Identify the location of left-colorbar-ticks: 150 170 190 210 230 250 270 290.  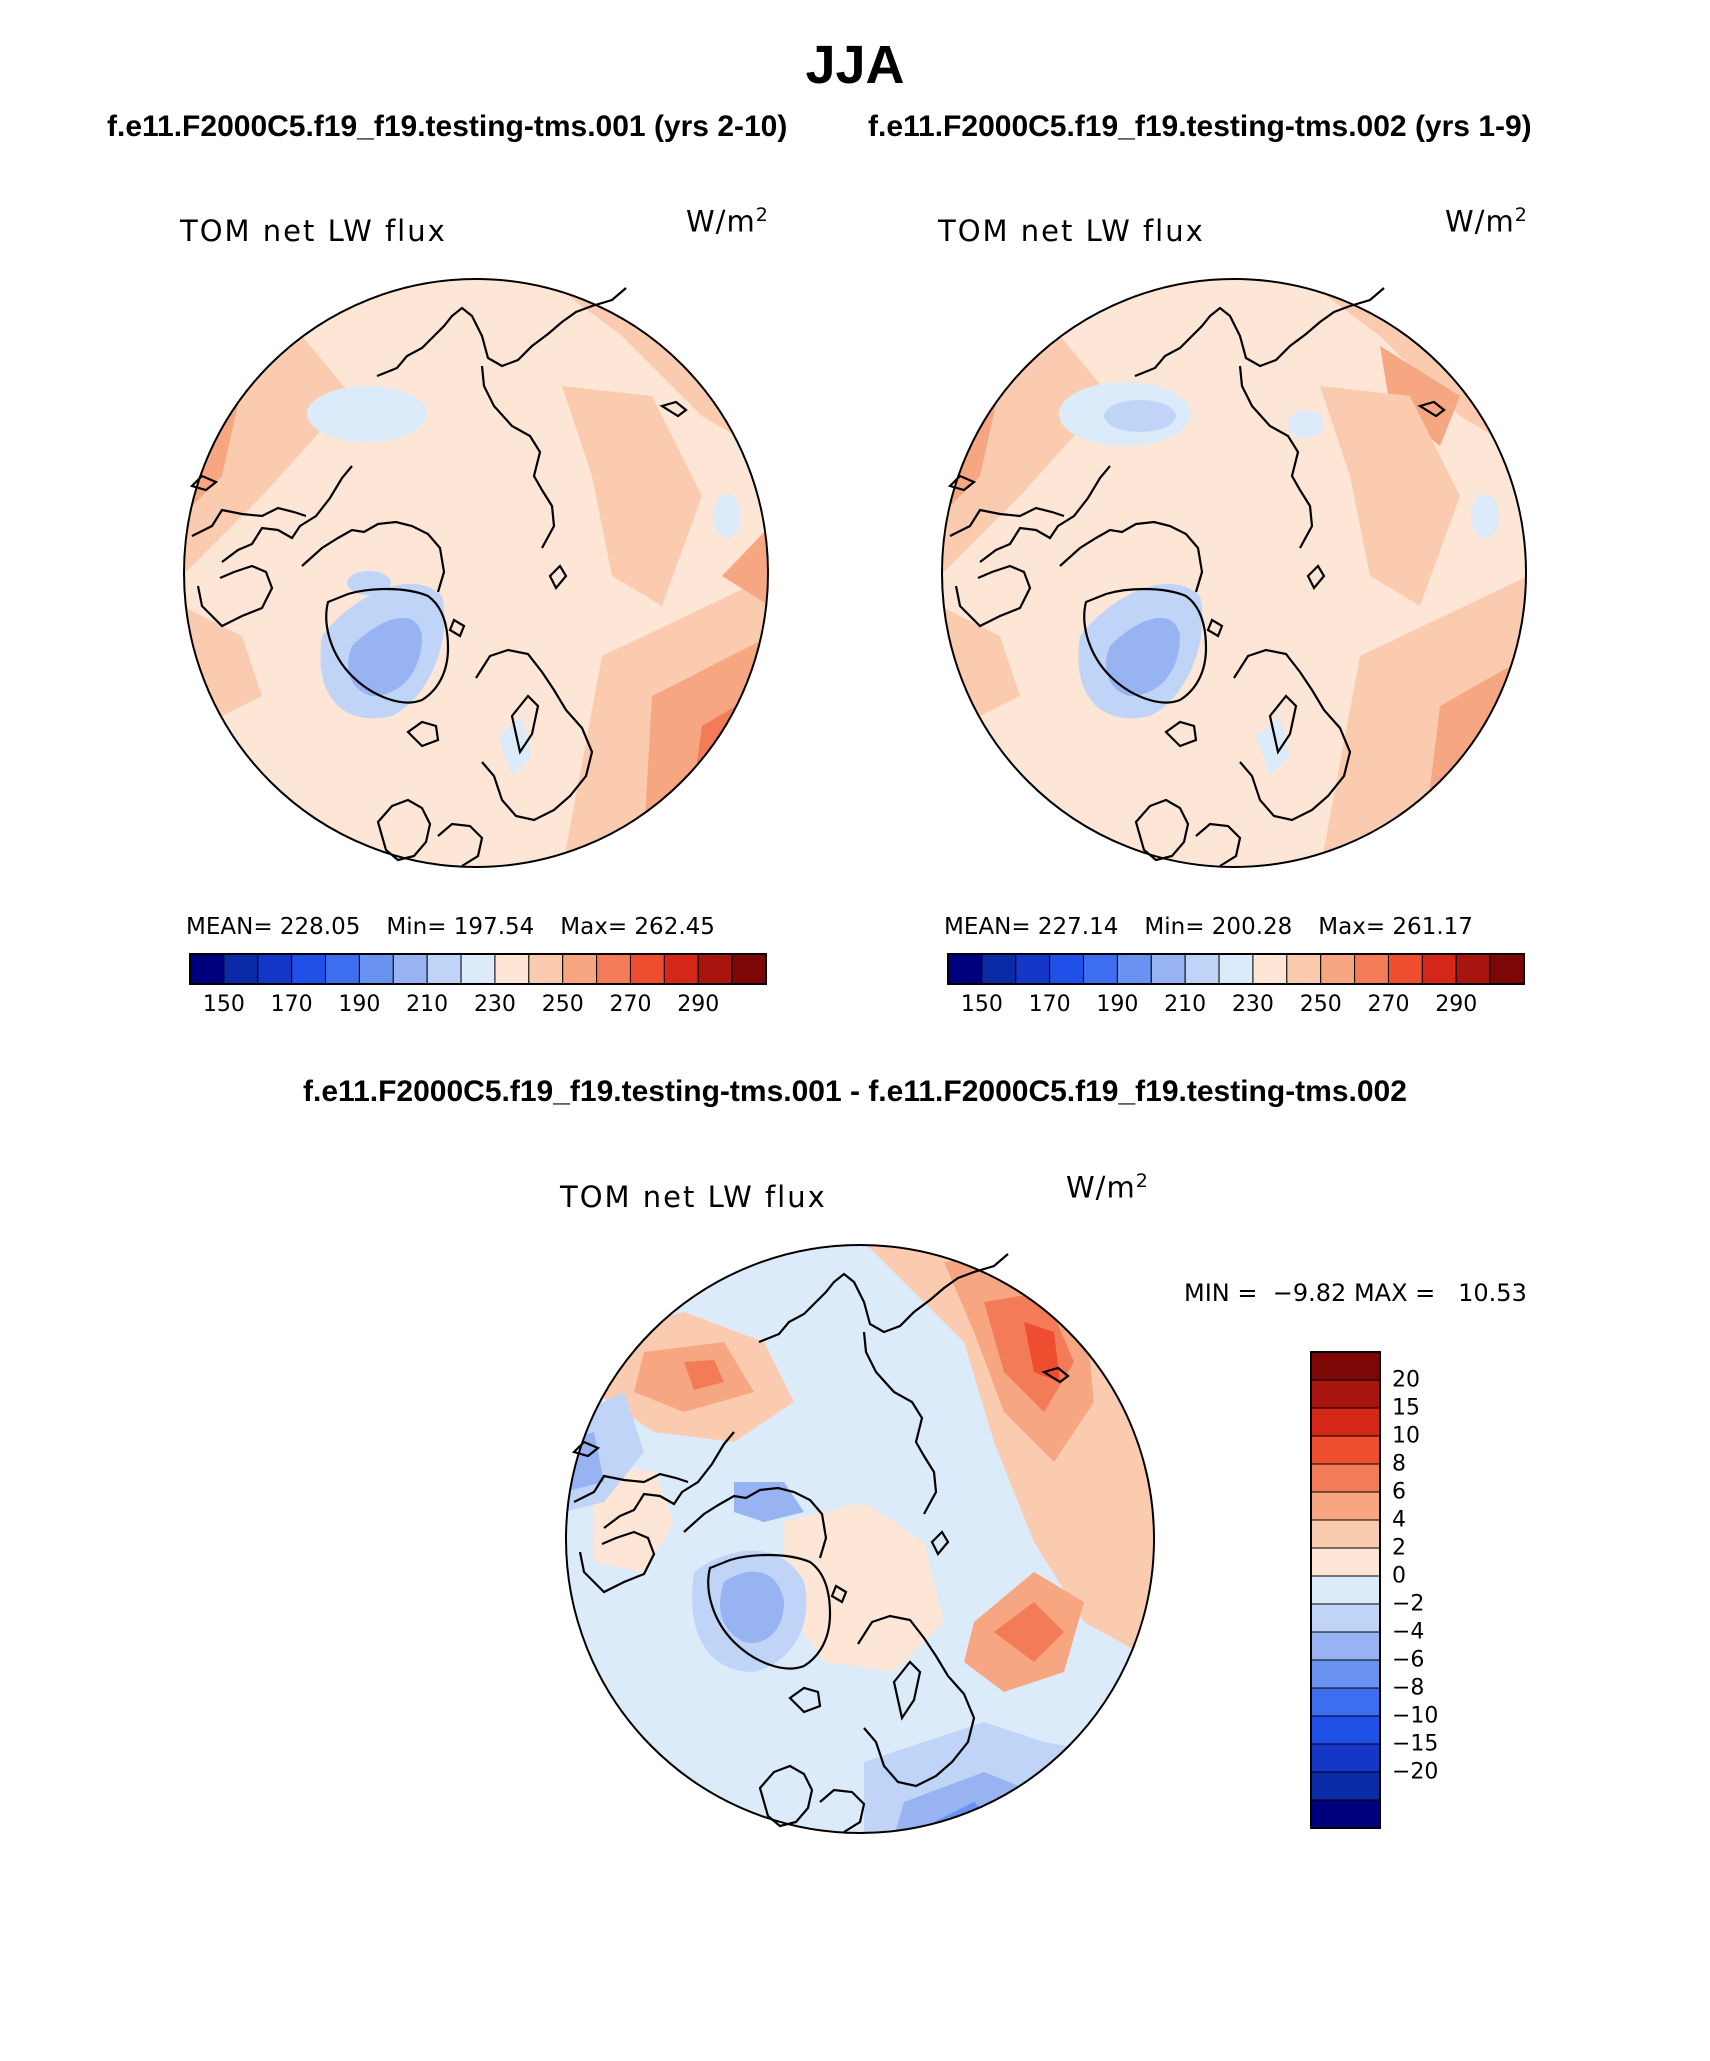
(478, 1007).